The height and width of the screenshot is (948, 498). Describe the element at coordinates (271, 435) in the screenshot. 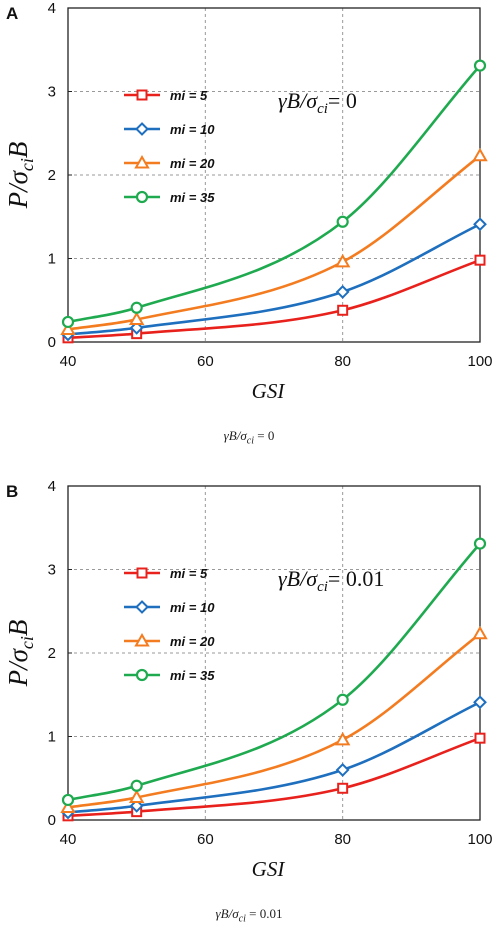

I see `caption-value: 0` at that location.